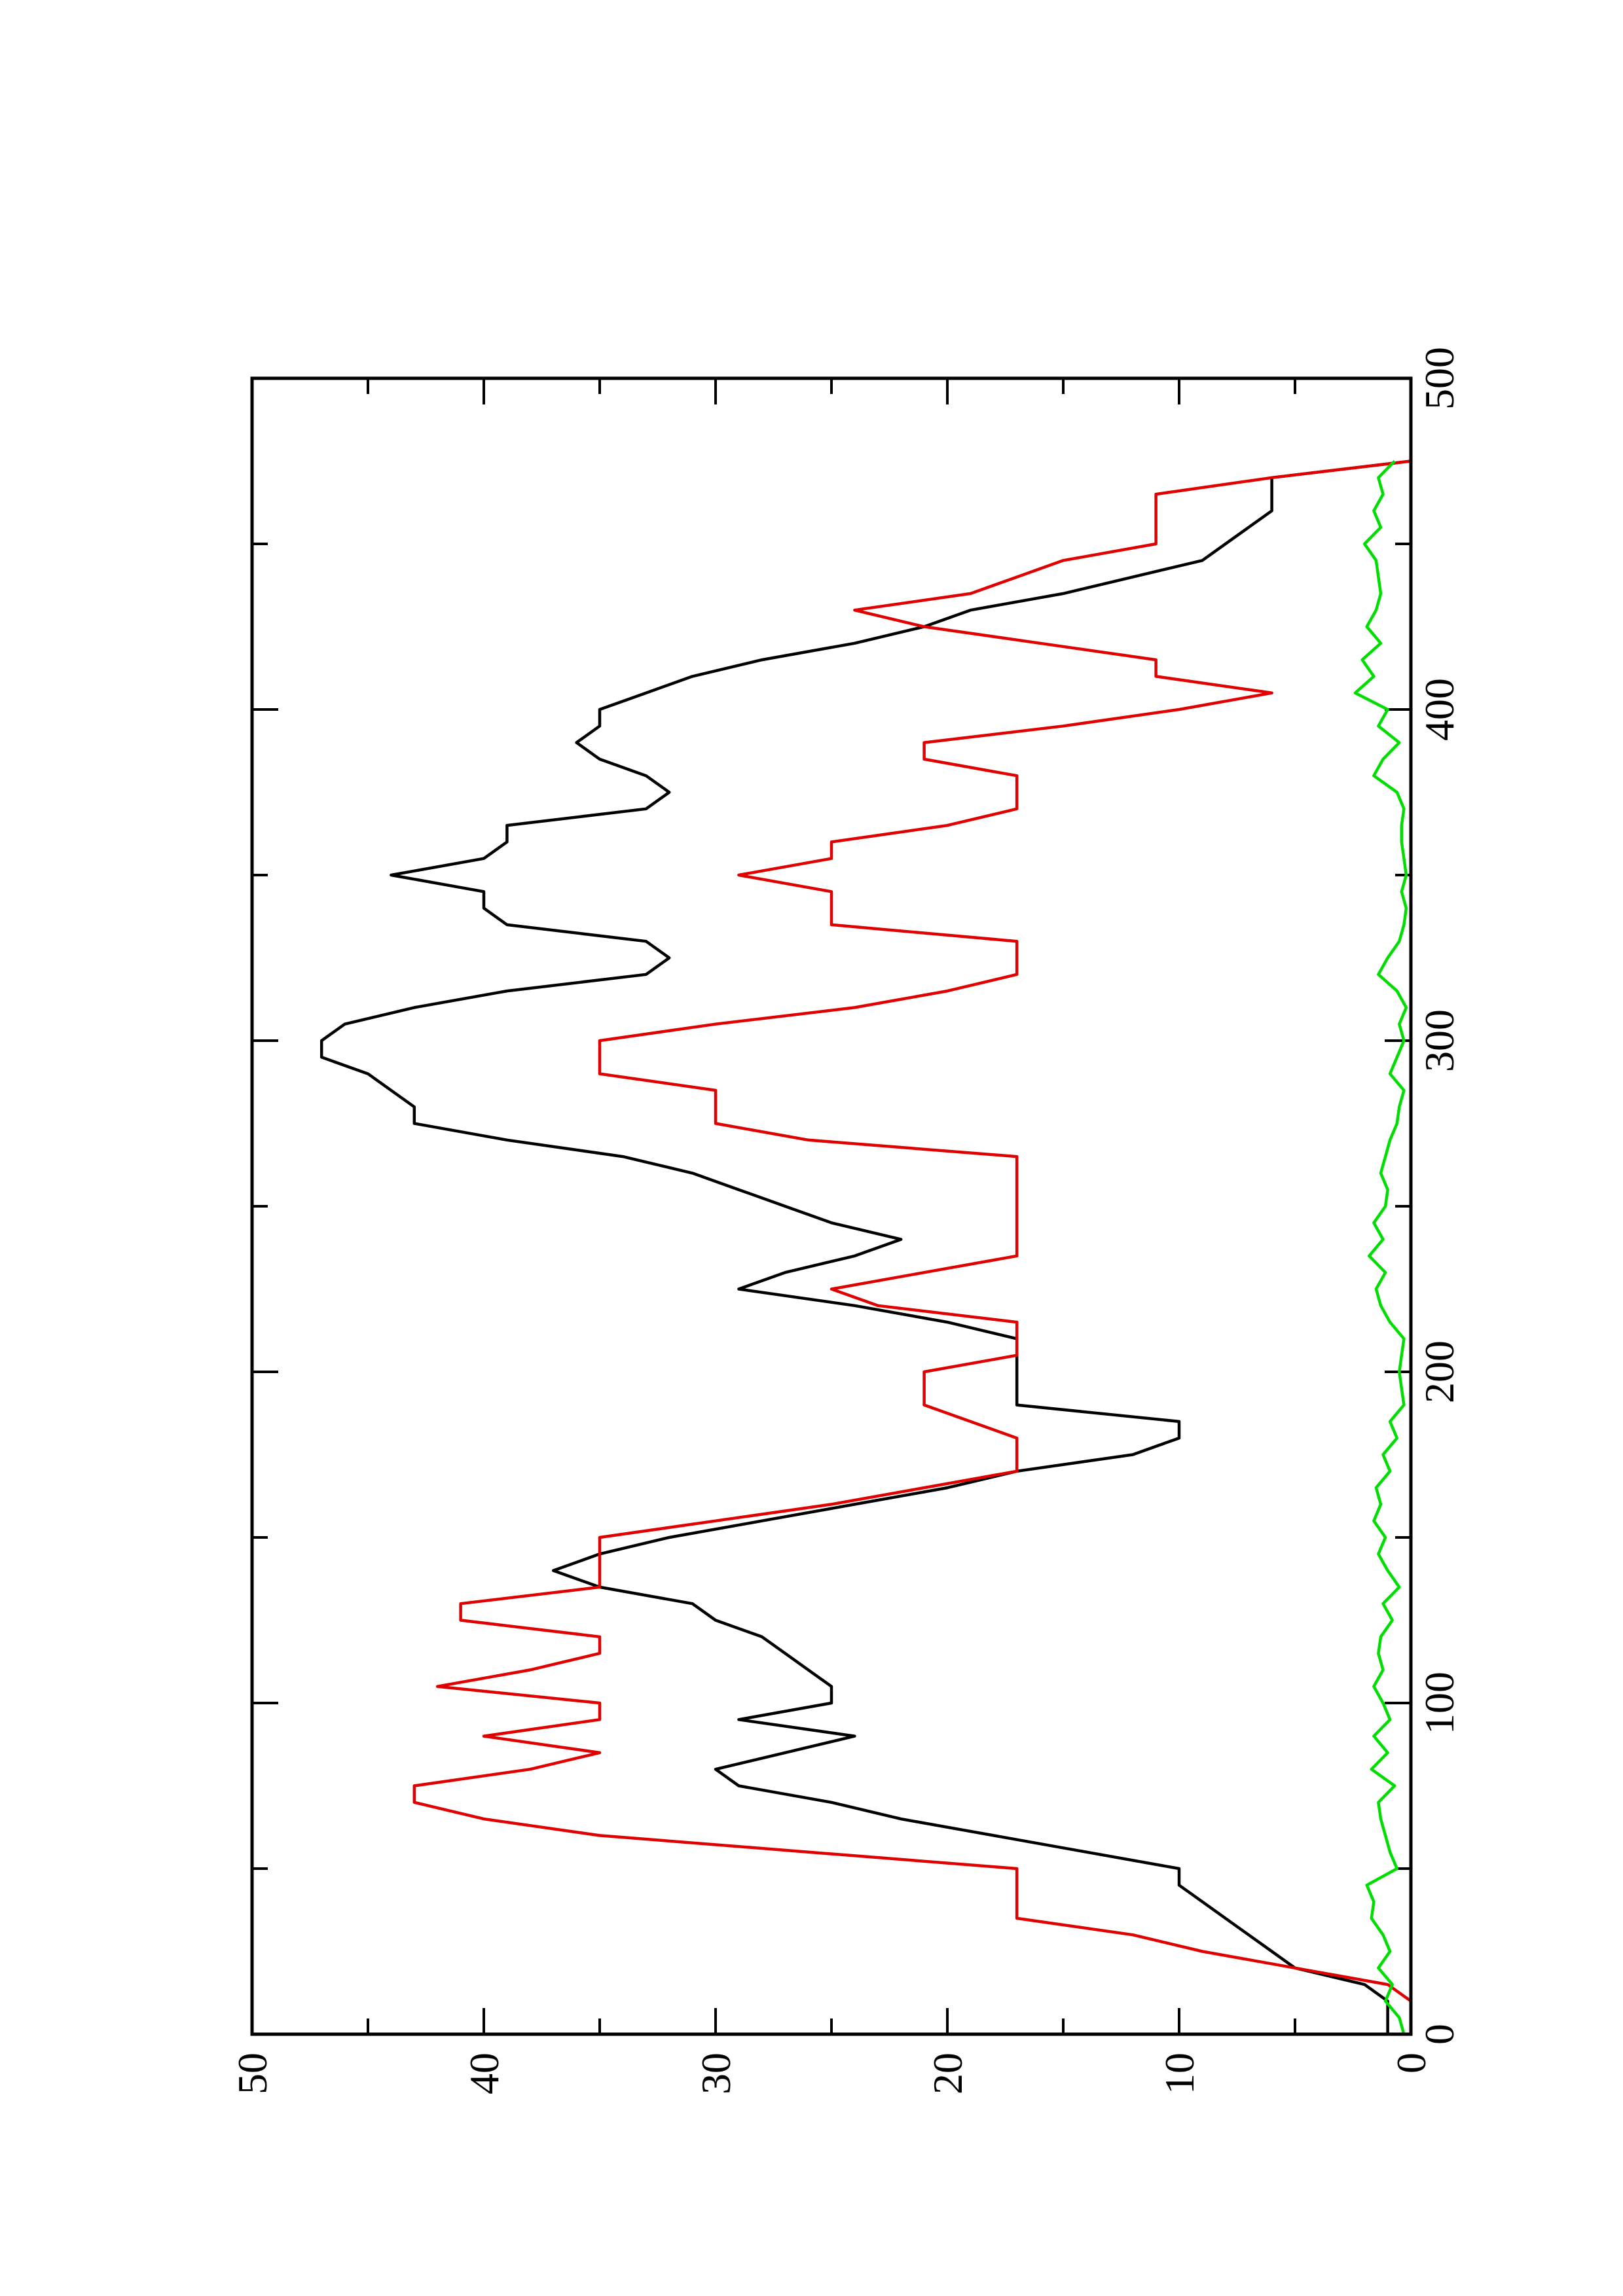 This screenshot has height=2296, width=1623. What do you see at coordinates (1439, 1196) in the screenshot?
I see `x-tick-labels: 0 100 200 300 400 500` at bounding box center [1439, 1196].